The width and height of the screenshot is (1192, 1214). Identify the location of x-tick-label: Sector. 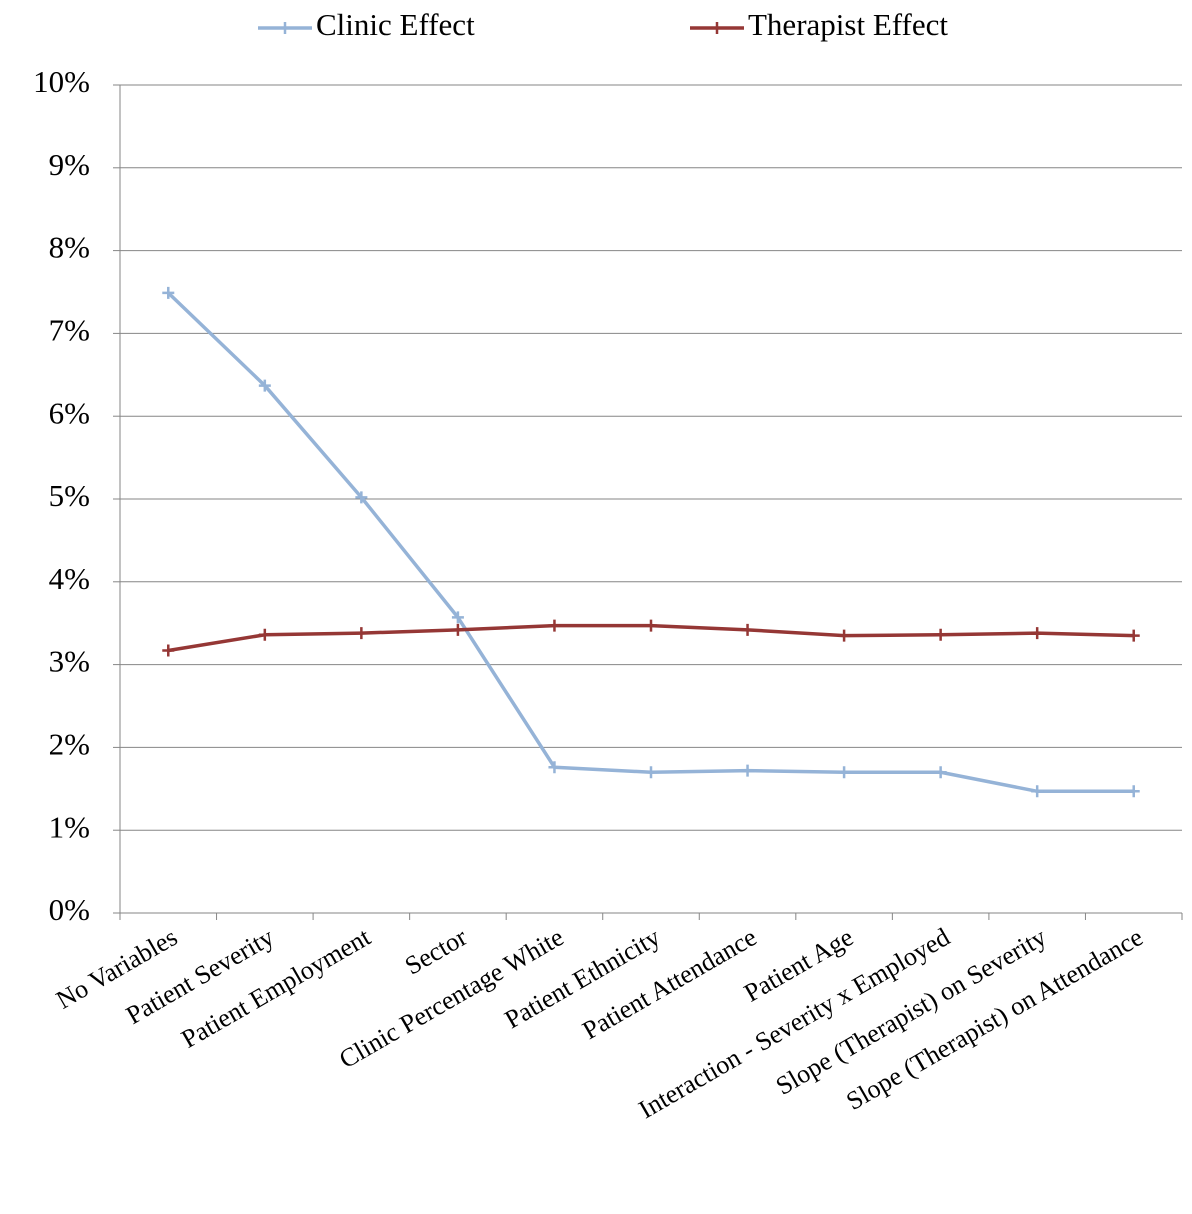
(436, 951).